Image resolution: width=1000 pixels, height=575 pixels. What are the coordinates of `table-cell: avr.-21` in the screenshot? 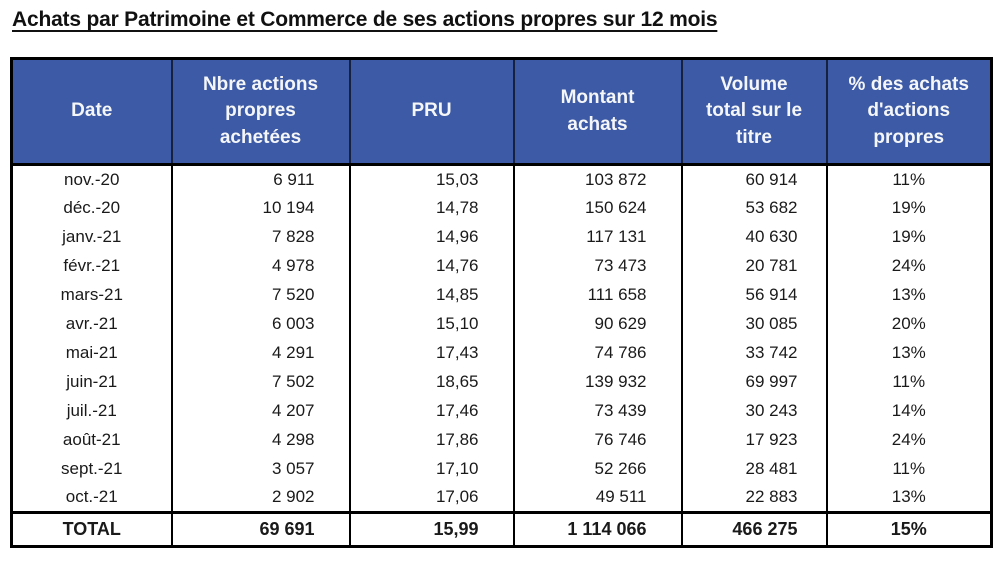 It's located at (91, 323).